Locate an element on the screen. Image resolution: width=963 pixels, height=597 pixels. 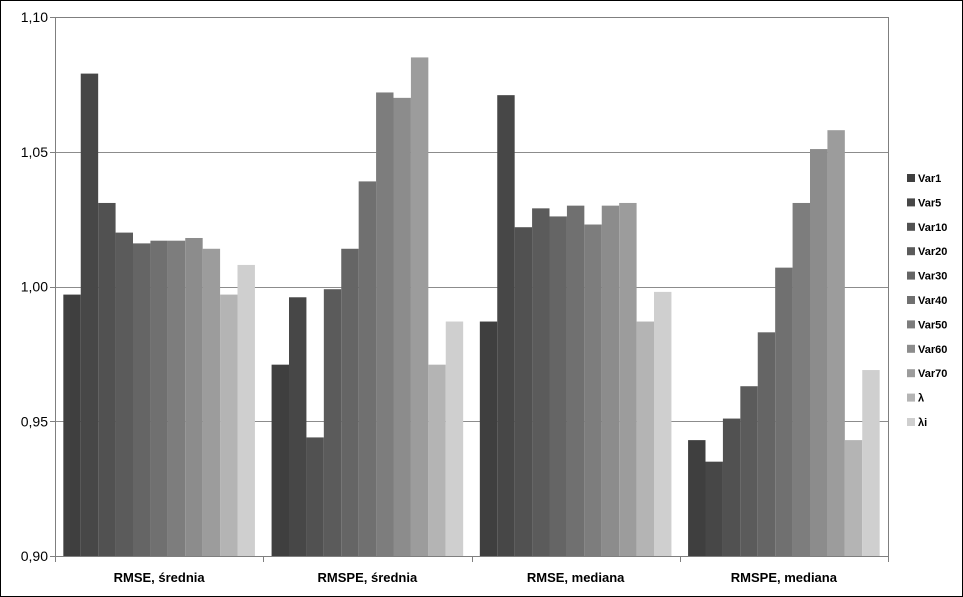
y-tick-label: 1,00 is located at coordinates (34, 287).